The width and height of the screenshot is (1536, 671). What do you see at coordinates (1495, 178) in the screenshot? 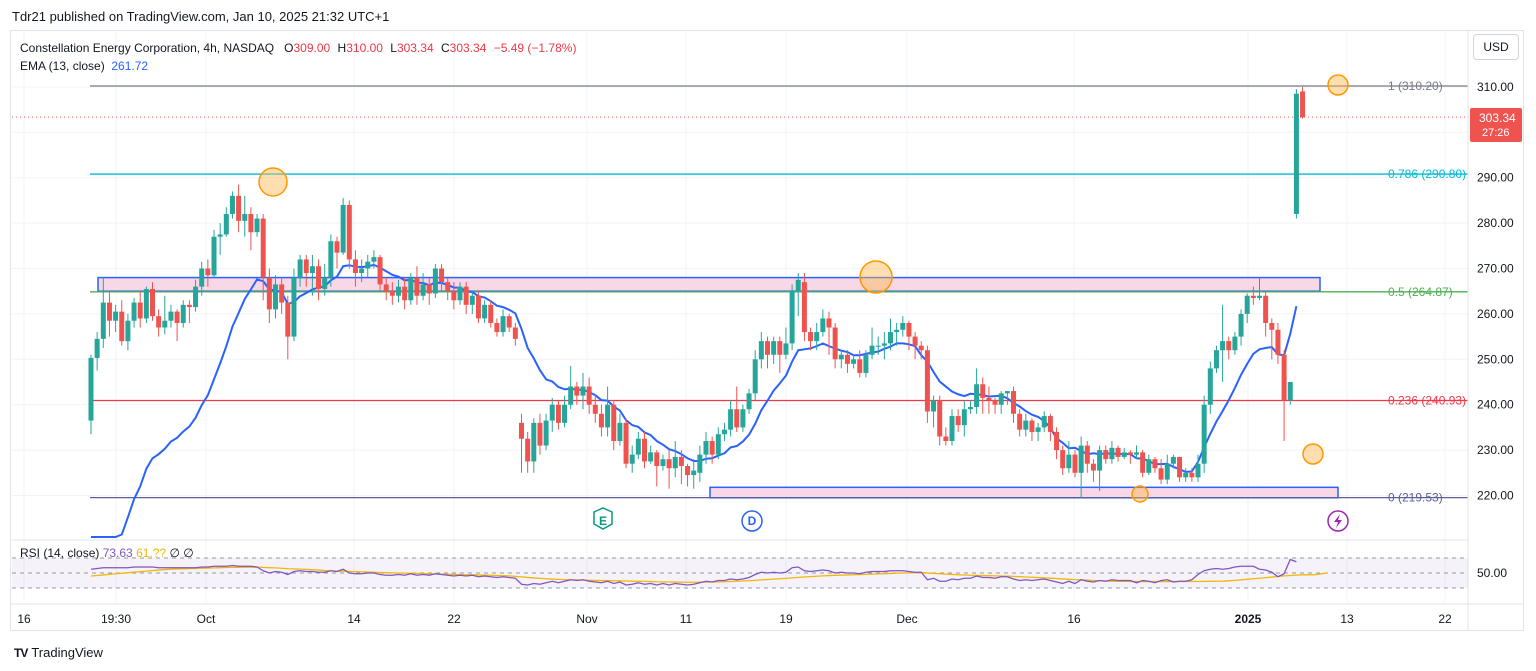
I see `price-tick-label: 290.00` at bounding box center [1495, 178].